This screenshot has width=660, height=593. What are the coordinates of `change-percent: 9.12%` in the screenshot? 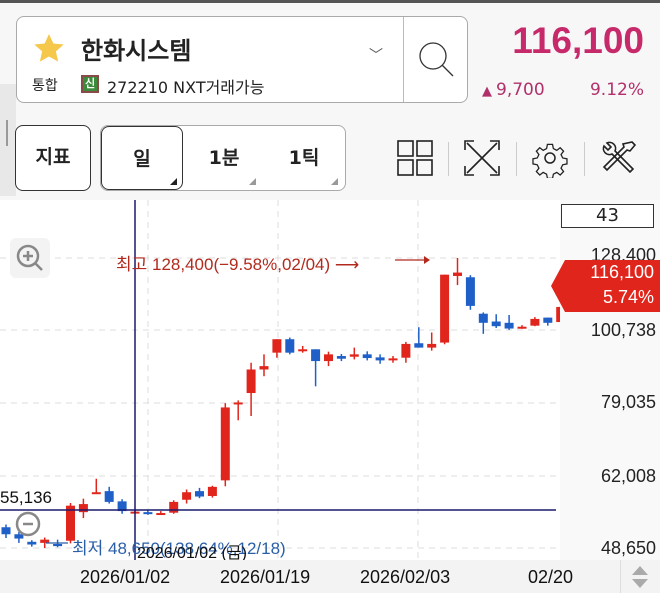 It's located at (616, 90).